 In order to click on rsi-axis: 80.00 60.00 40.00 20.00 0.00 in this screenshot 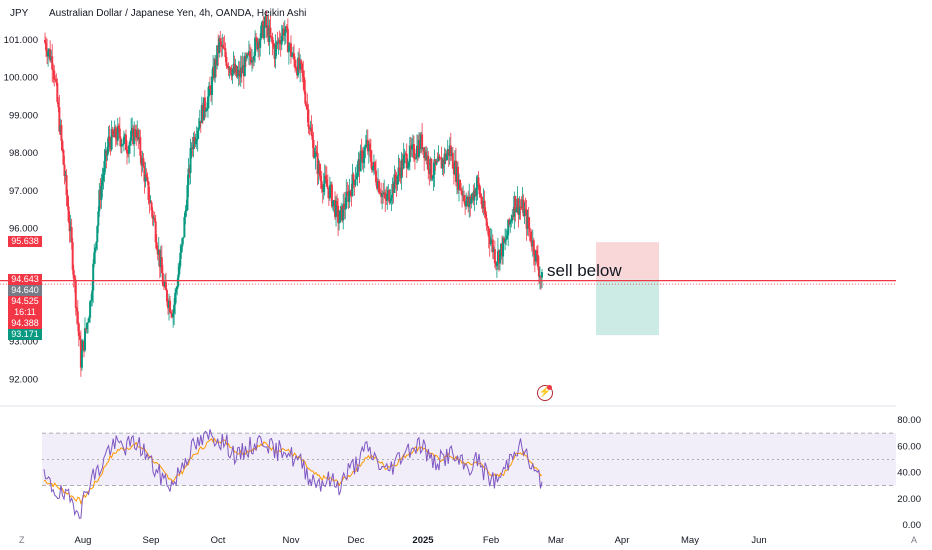, I will do `click(909, 473)`.